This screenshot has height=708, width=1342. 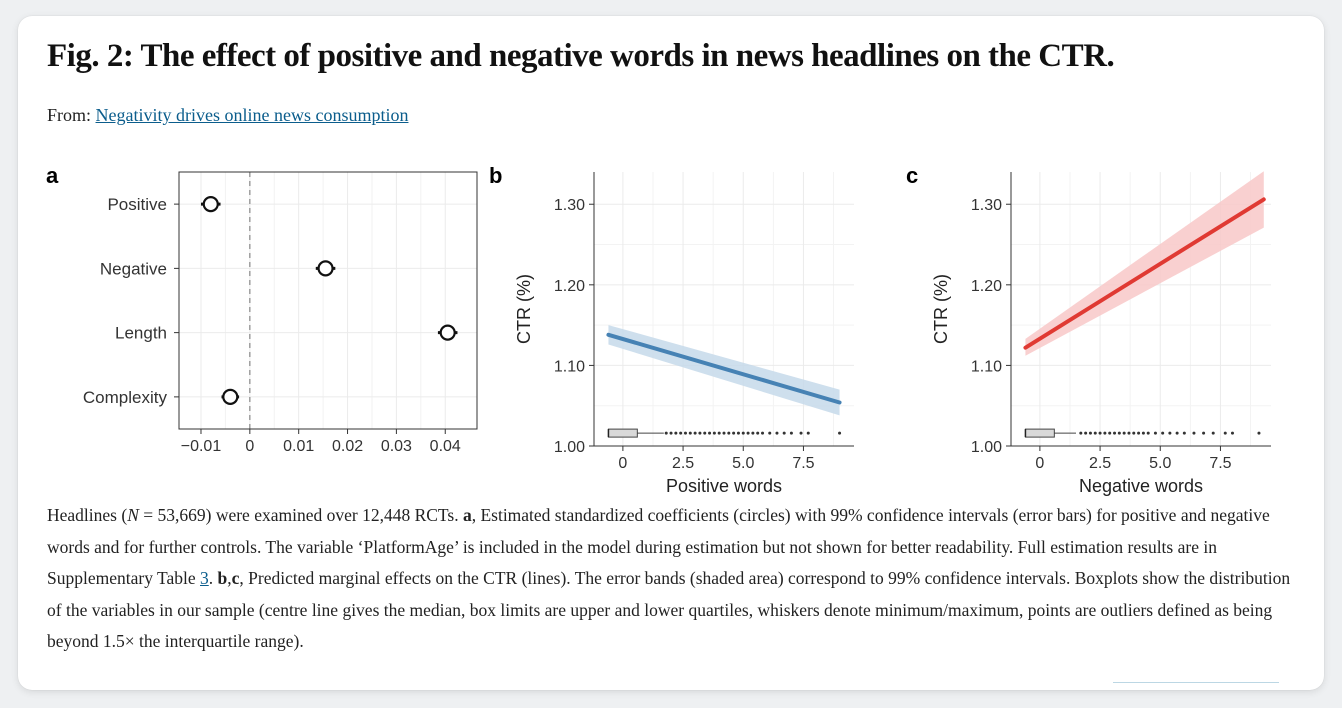 I want to click on caption-panel-a: a, so click(x=467, y=515).